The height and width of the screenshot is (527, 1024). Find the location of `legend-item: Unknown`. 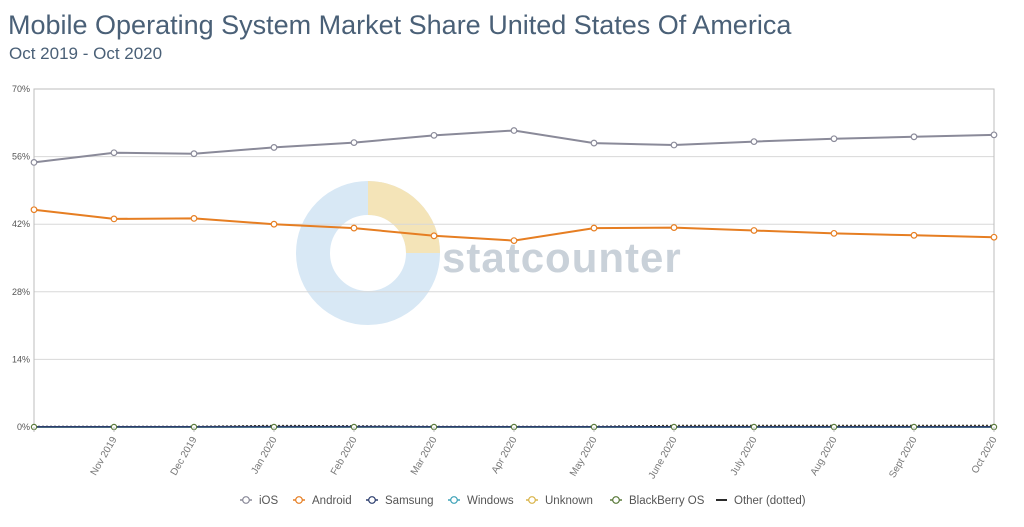

legend-item: Unknown is located at coordinates (559, 501).